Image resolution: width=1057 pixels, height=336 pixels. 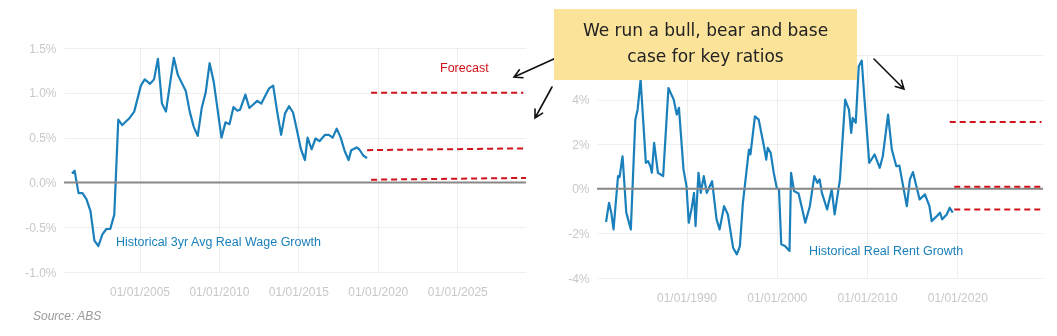 What do you see at coordinates (67, 316) in the screenshot?
I see `source-note: Source: ABS` at bounding box center [67, 316].